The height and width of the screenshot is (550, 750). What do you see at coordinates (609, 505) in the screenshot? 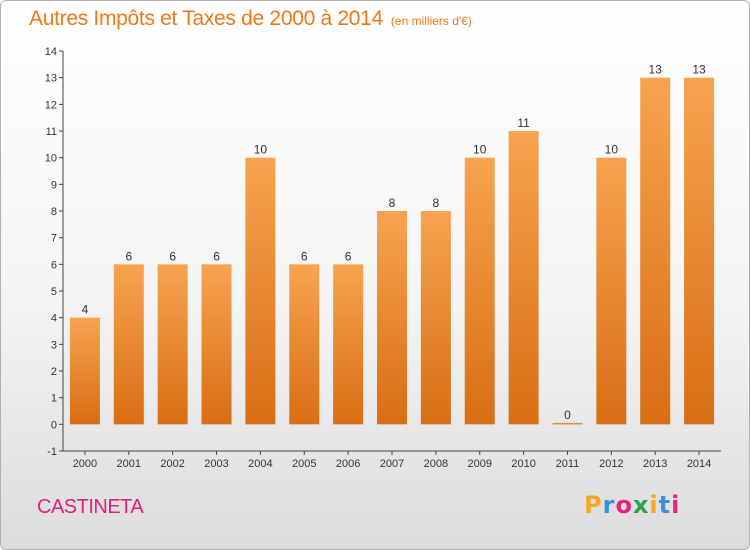
I see `logo-letter: r` at bounding box center [609, 505].